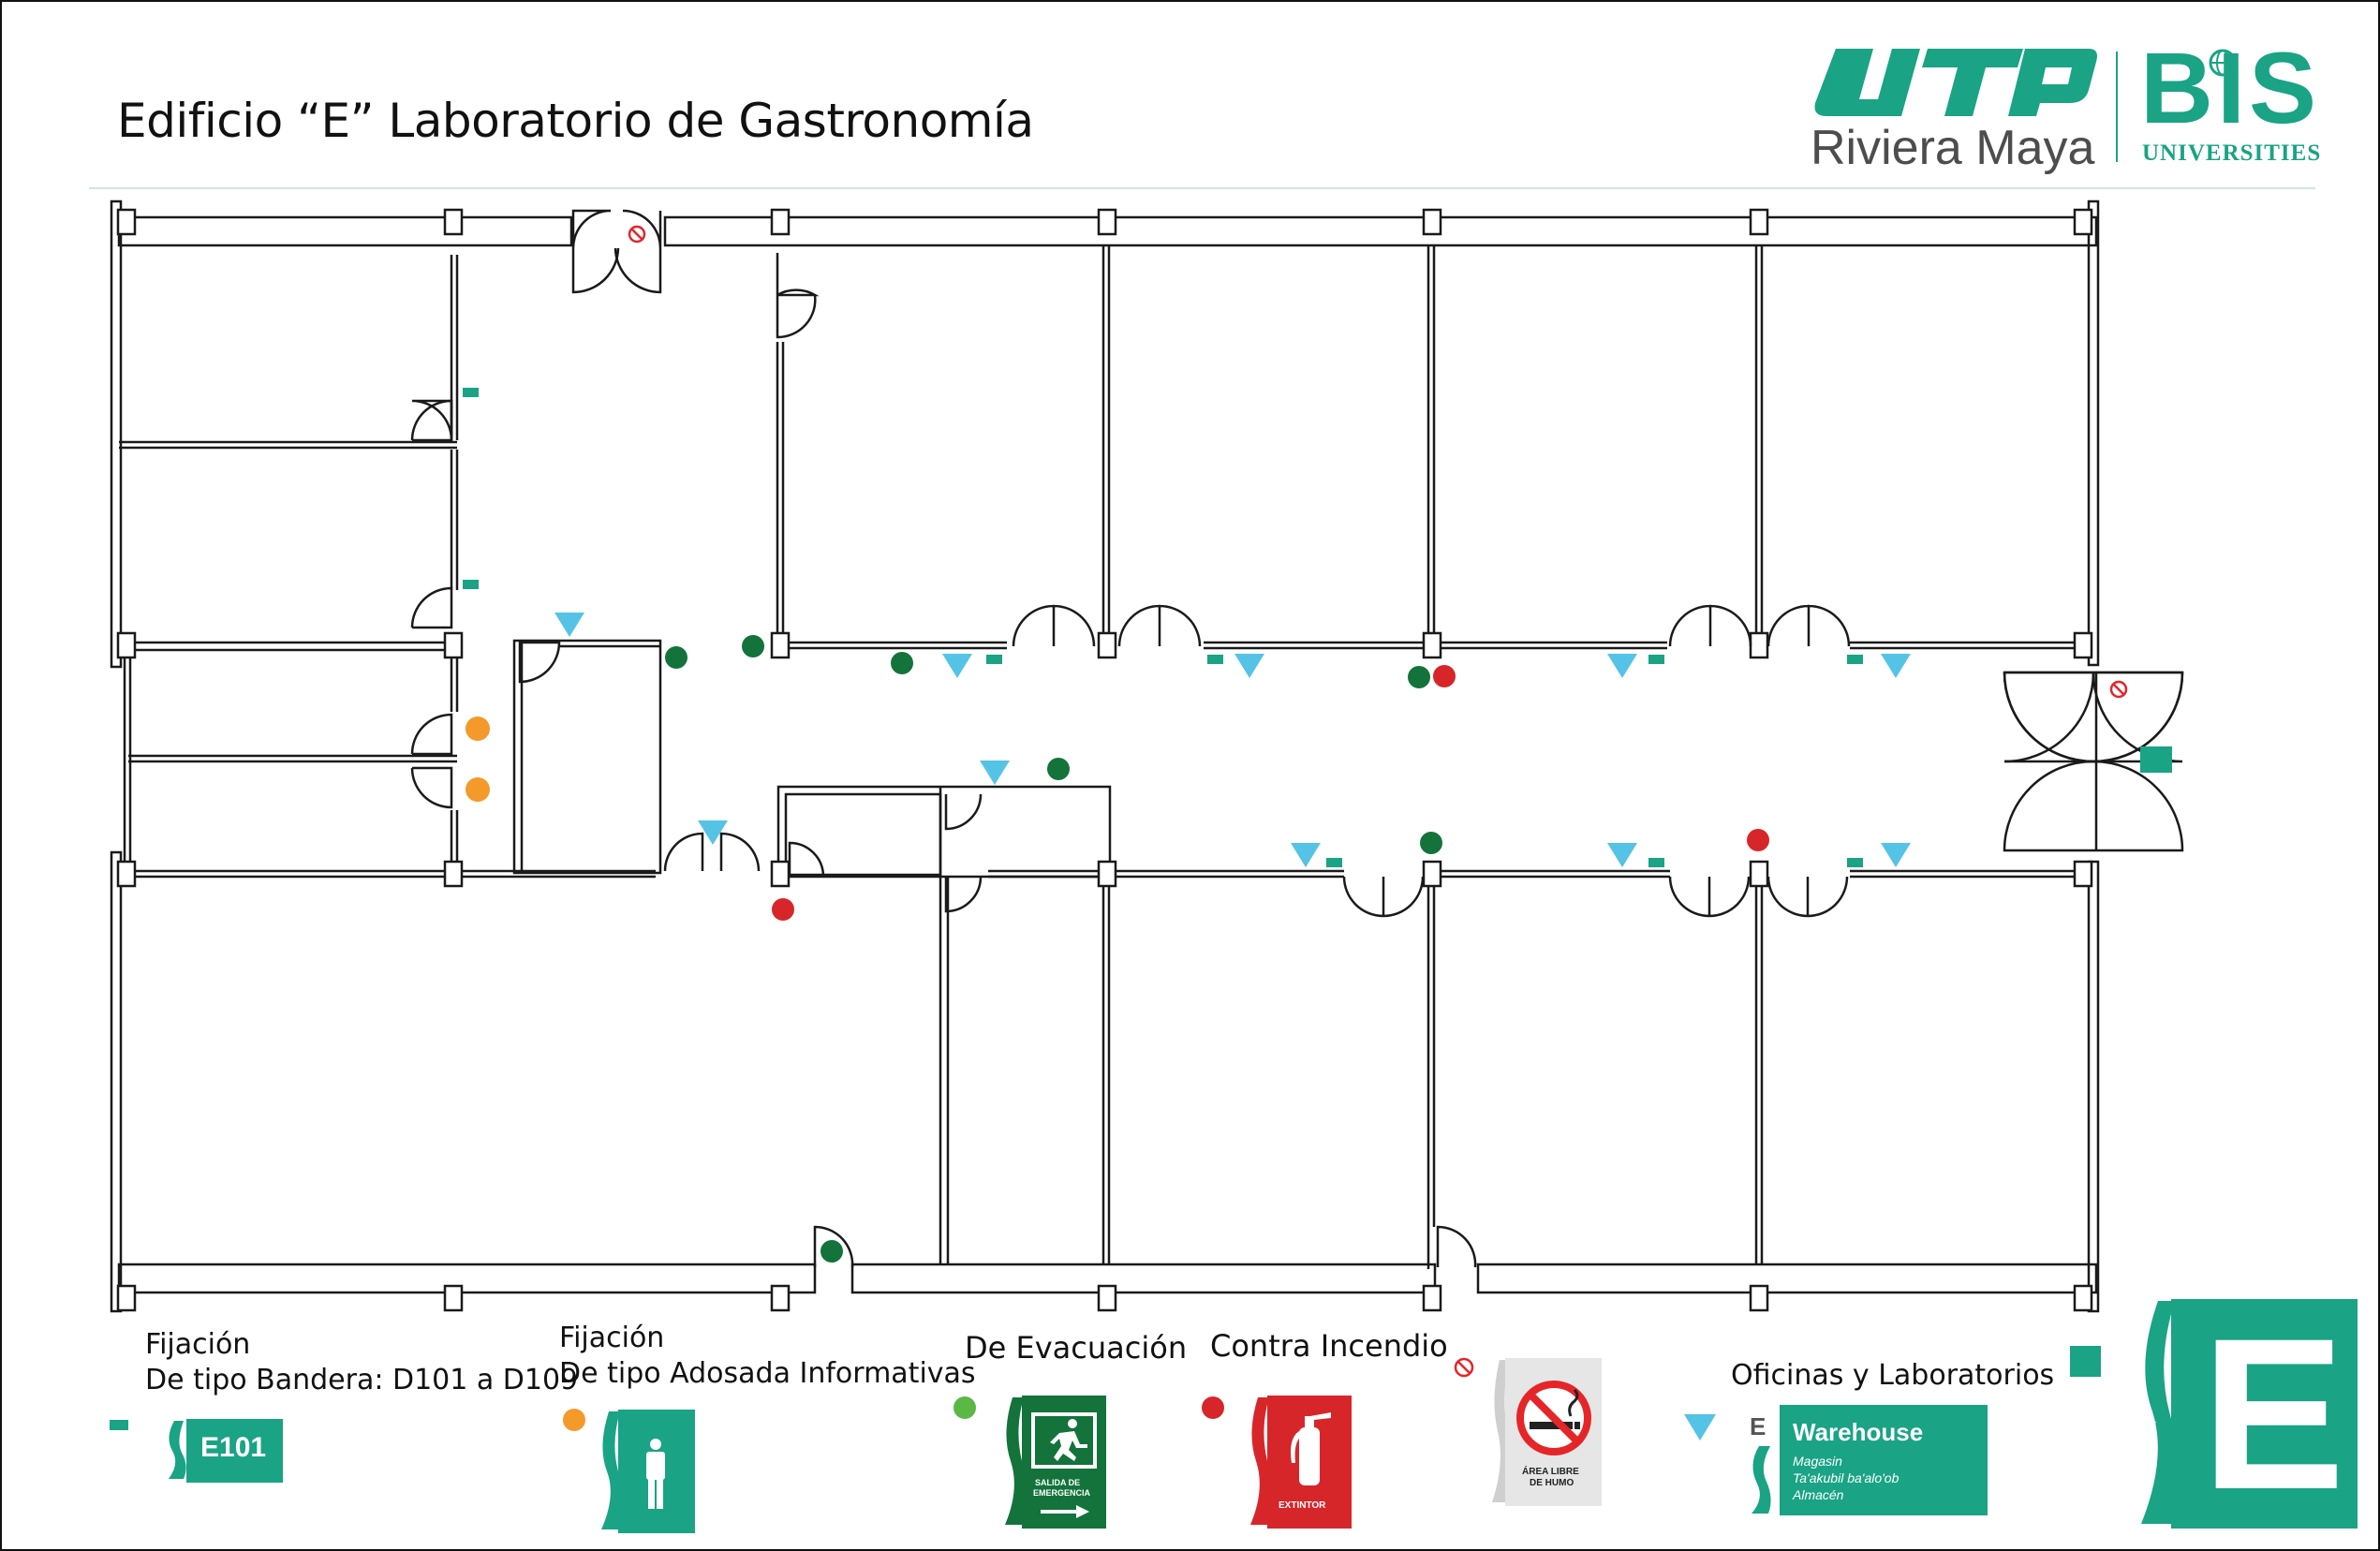  Describe the element at coordinates (1064, 1441) in the screenshot. I see `running-exit-icon` at that location.